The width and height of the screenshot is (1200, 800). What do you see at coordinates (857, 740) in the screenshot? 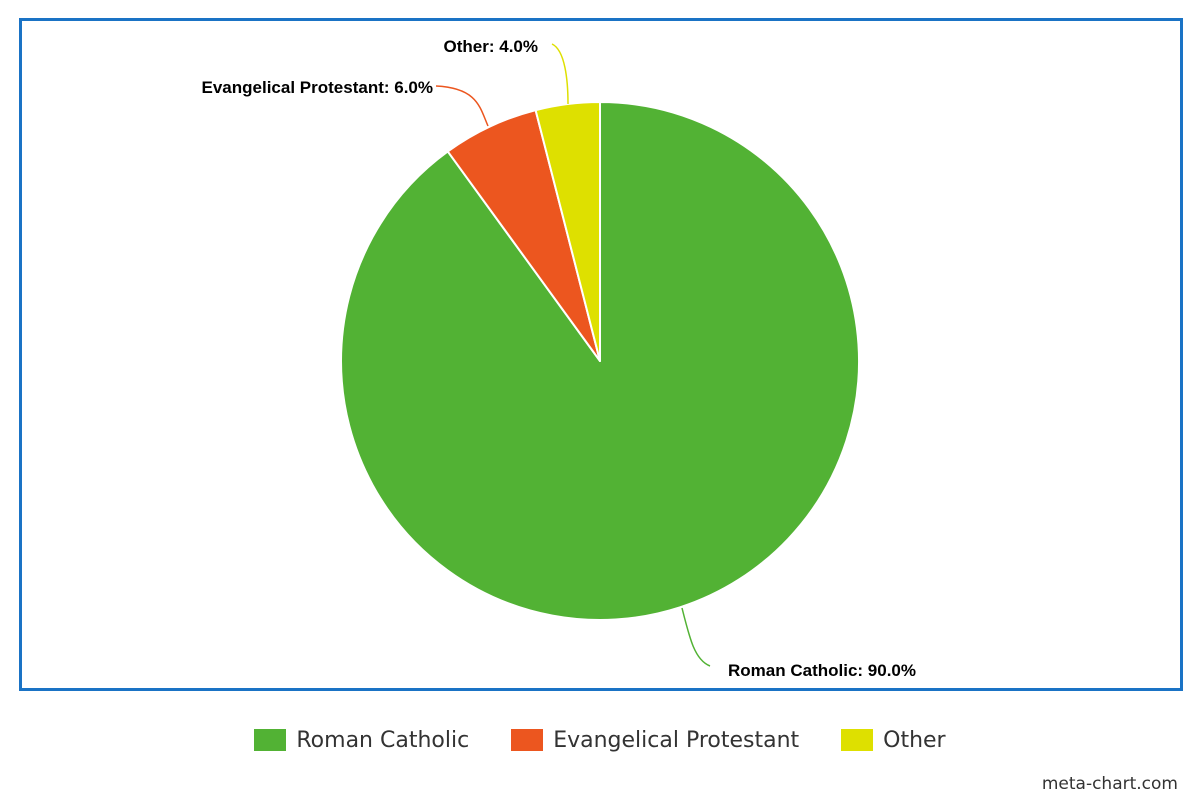
I see `legend-swatch-other` at bounding box center [857, 740].